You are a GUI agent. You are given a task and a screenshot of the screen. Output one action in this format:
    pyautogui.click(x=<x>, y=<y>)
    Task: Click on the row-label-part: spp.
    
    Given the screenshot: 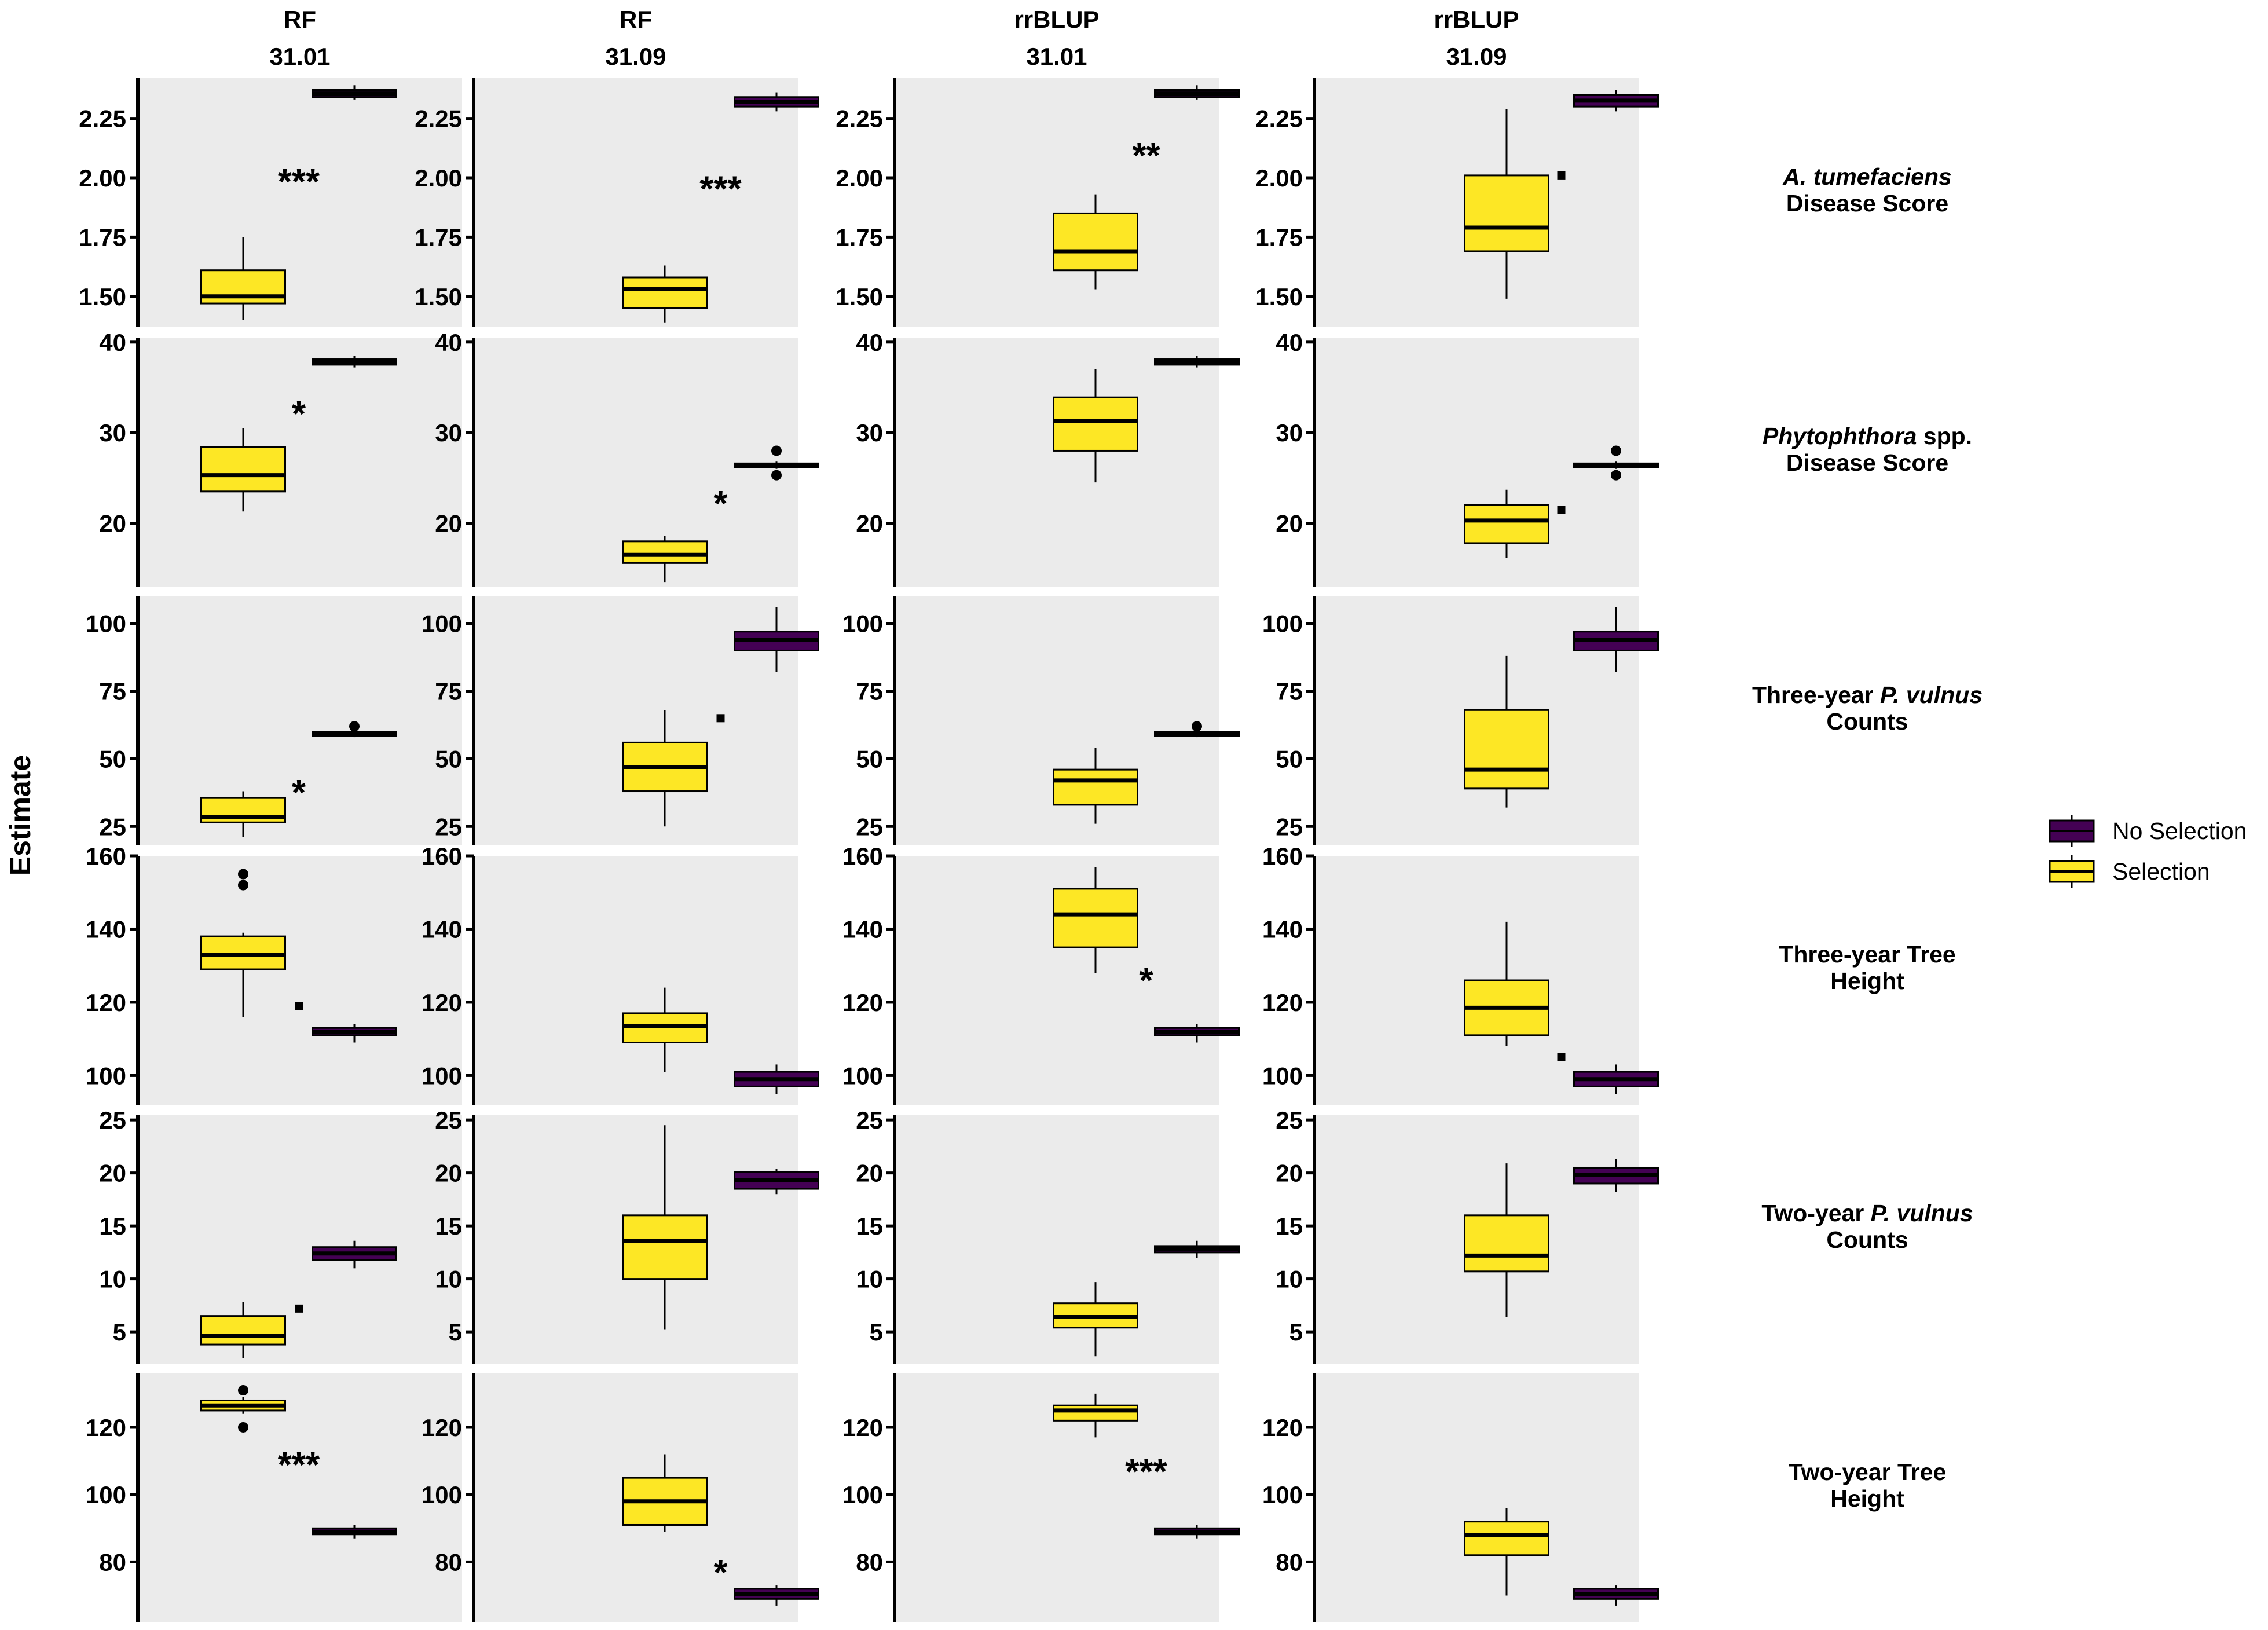 What is the action you would take?
    pyautogui.click(x=1945, y=436)
    